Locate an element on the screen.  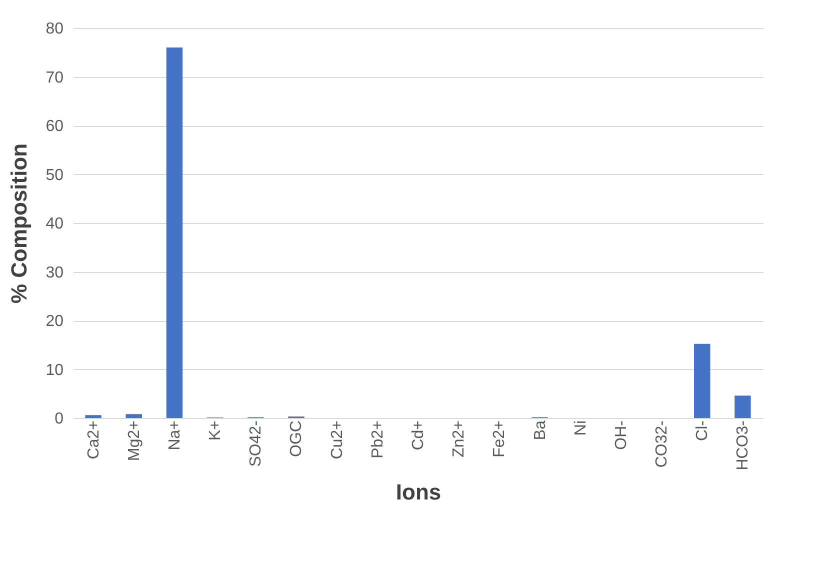
x-tick-label: Na+ is located at coordinates (175, 435).